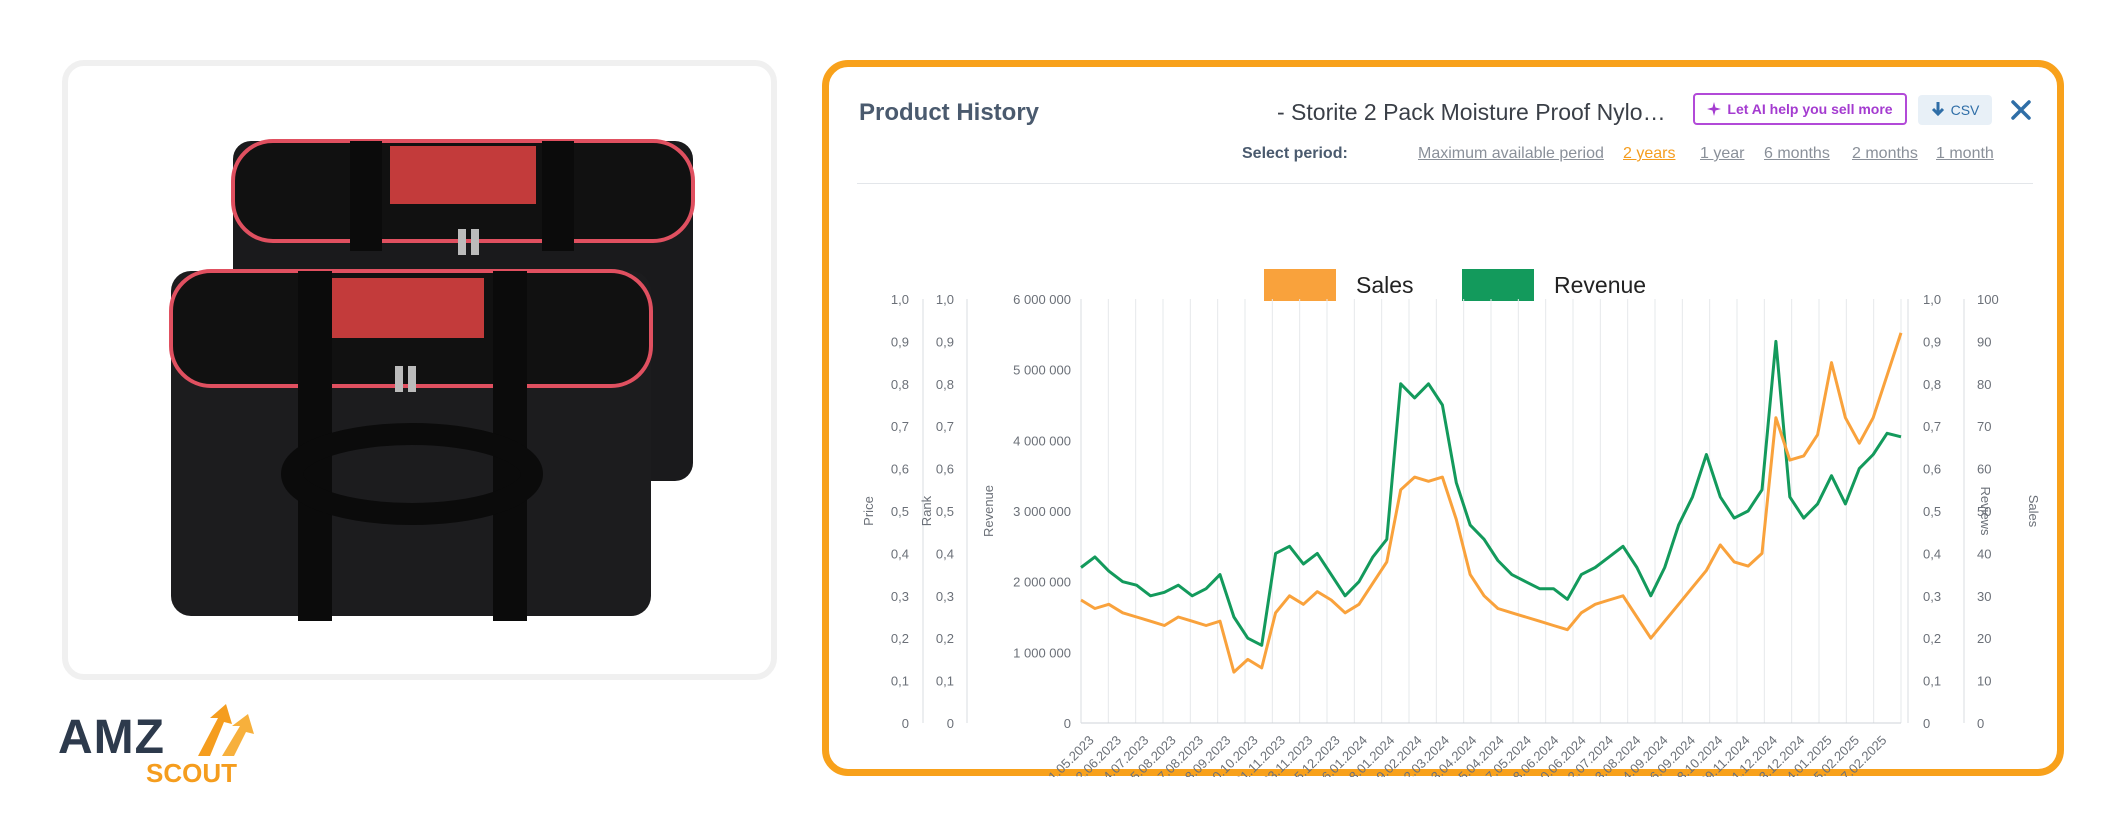  Describe the element at coordinates (407, 308) in the screenshot. I see `front-bag-pouch` at that location.